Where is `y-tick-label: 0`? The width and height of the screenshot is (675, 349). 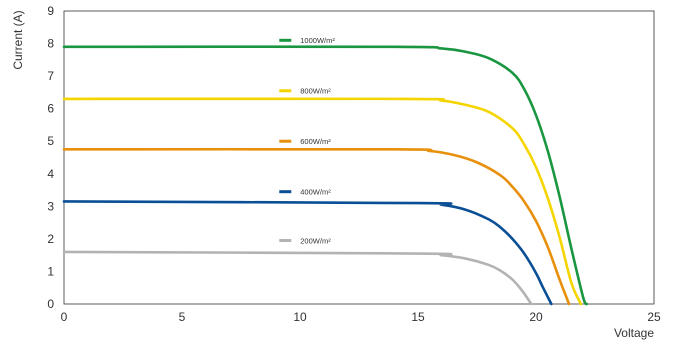
y-tick-label: 0 is located at coordinates (50, 304).